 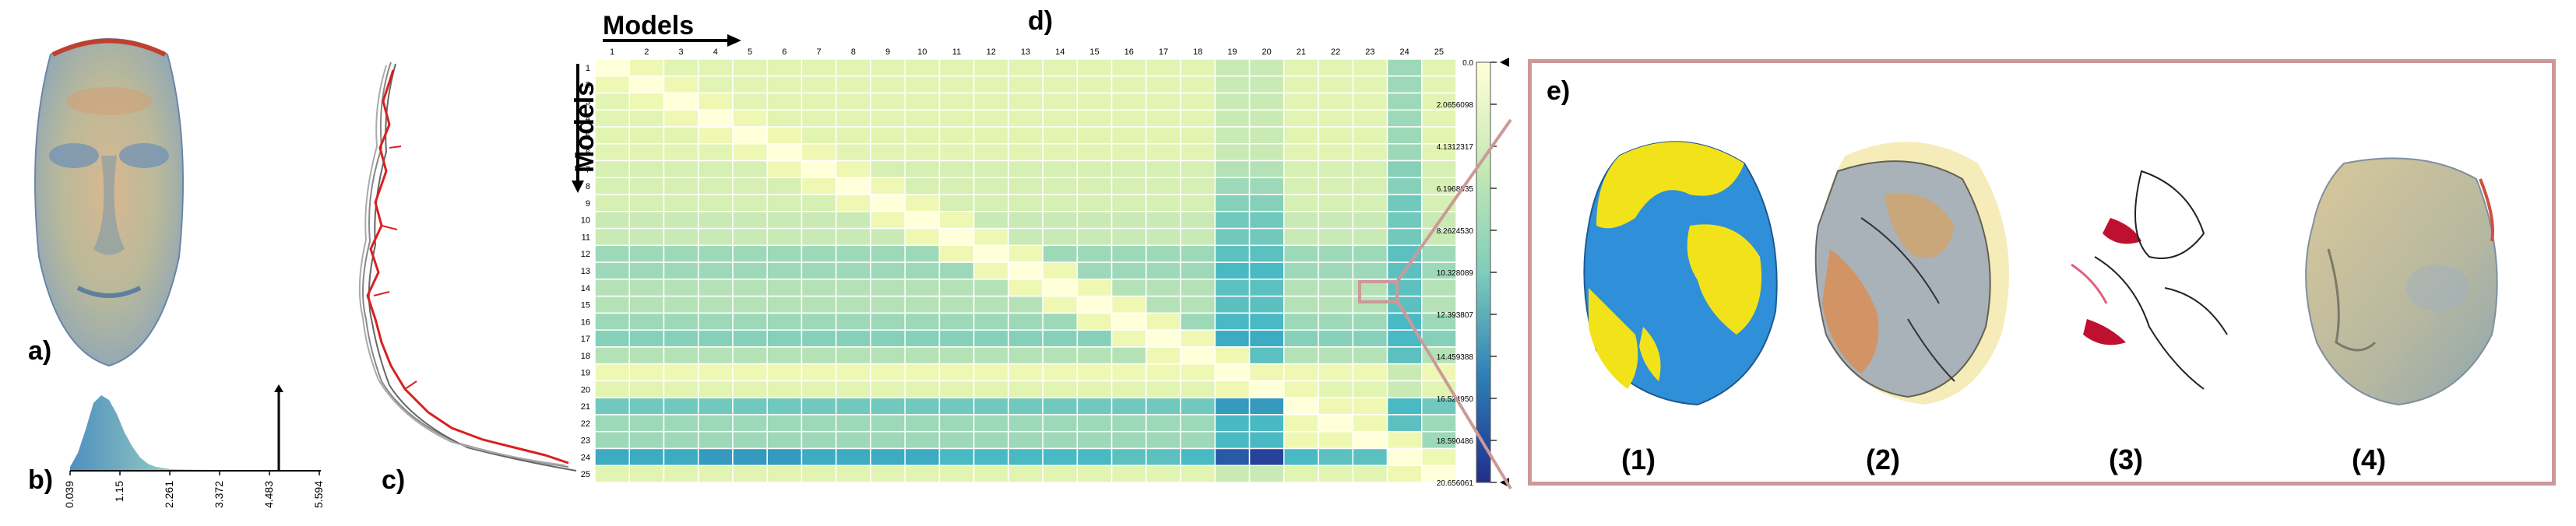 What do you see at coordinates (1455, 231) in the screenshot?
I see `colorbar-tick-label: 8.2624530` at bounding box center [1455, 231].